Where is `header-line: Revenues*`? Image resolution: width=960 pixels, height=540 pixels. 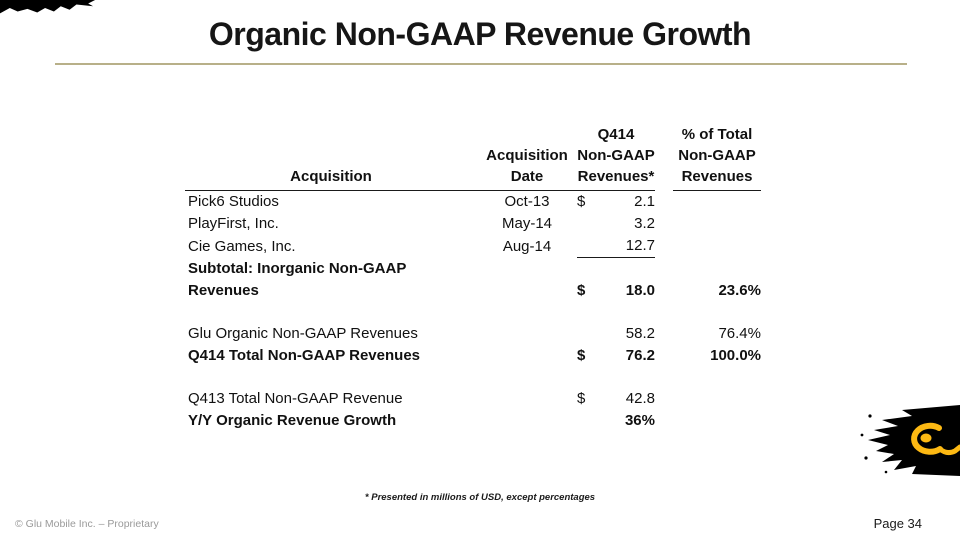 header-line: Revenues* is located at coordinates (616, 176).